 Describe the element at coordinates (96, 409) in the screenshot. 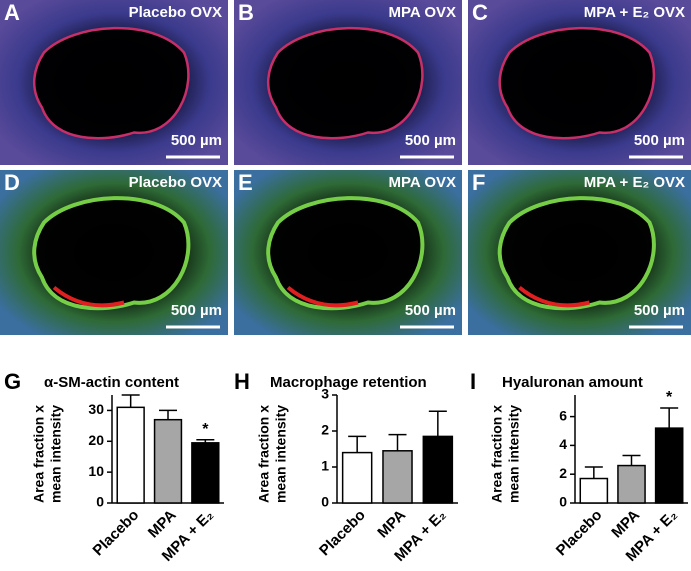

I see `y-tick-label: 30` at that location.